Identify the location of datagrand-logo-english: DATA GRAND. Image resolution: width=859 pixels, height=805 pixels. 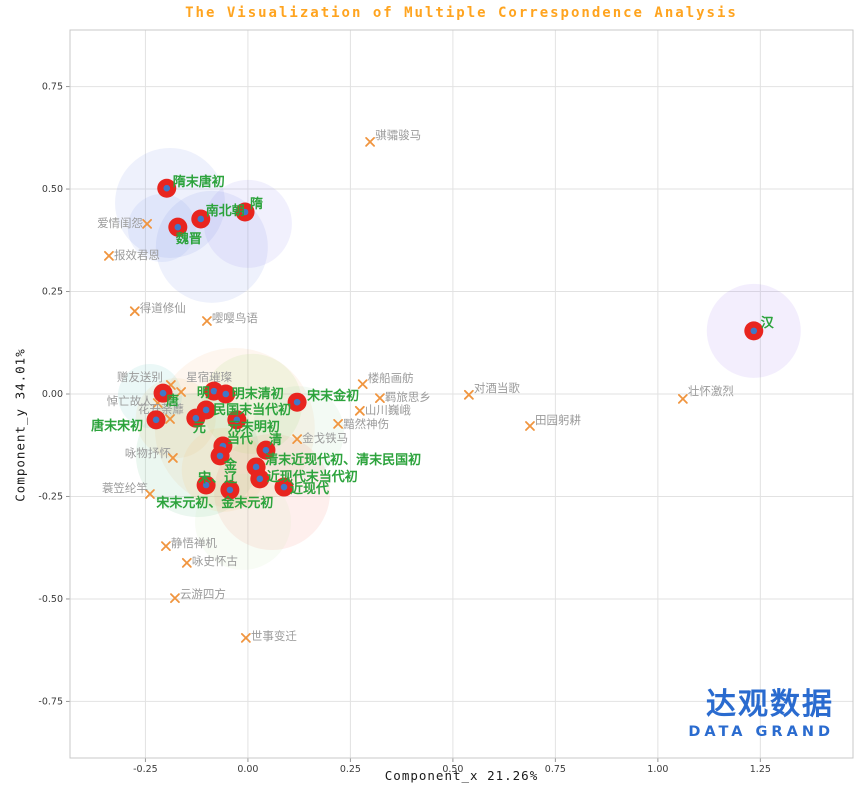
(761, 732).